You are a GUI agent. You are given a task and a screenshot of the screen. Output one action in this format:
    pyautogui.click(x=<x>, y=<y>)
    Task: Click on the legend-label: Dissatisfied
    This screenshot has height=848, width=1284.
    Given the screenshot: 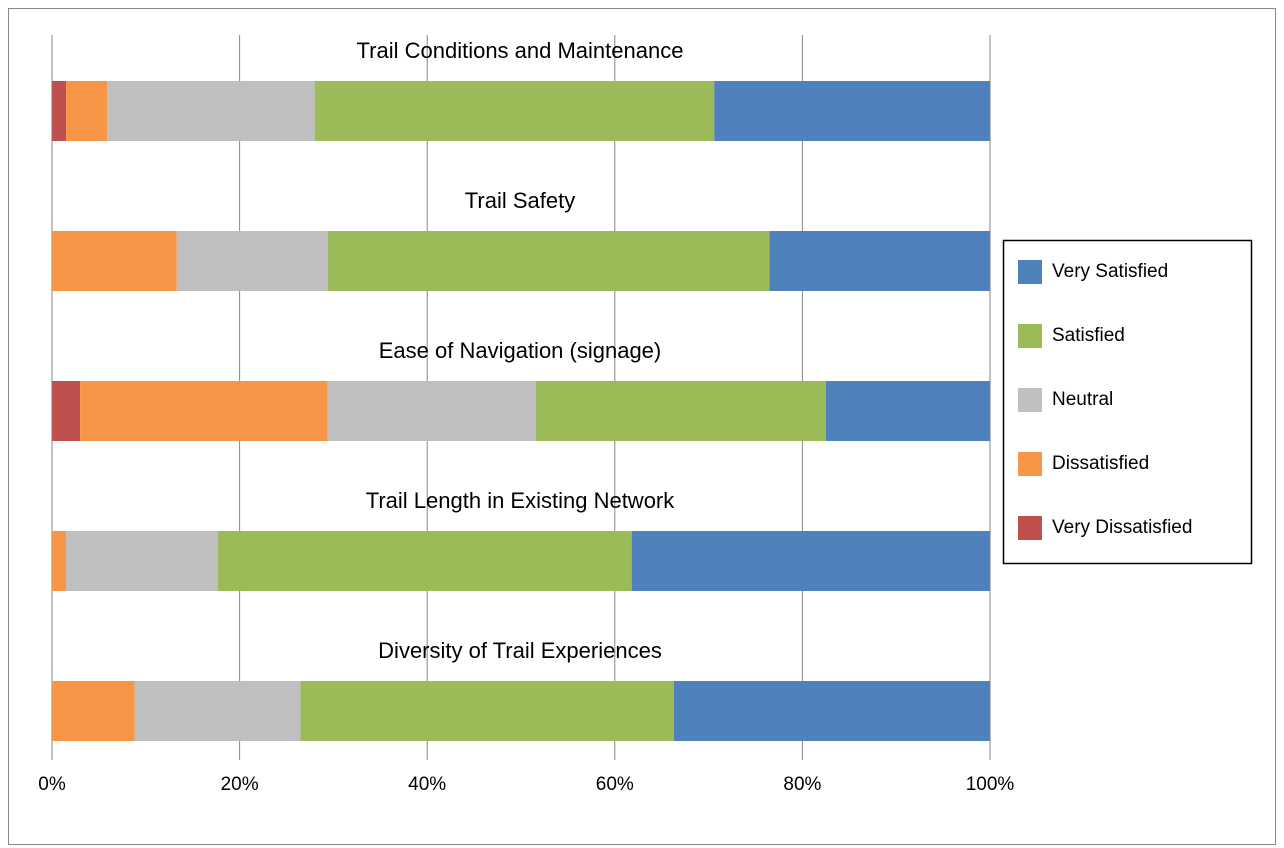 What is the action you would take?
    pyautogui.click(x=1100, y=463)
    